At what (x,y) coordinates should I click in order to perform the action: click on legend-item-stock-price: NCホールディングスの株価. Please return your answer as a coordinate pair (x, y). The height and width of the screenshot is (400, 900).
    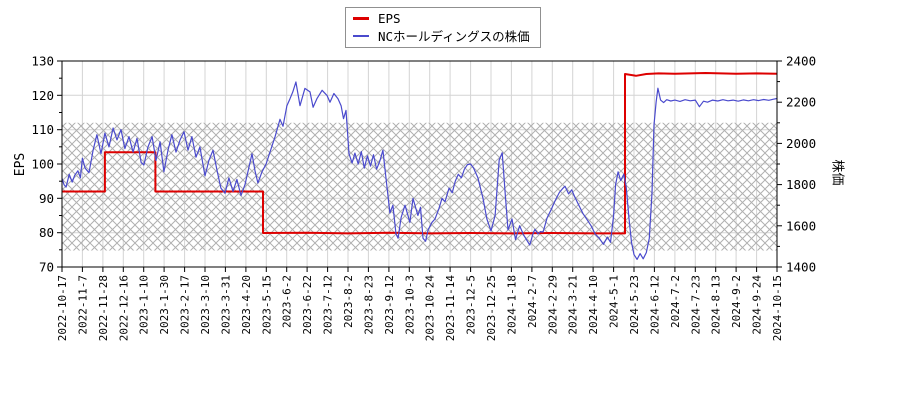
    Looking at the image, I should click on (441, 35).